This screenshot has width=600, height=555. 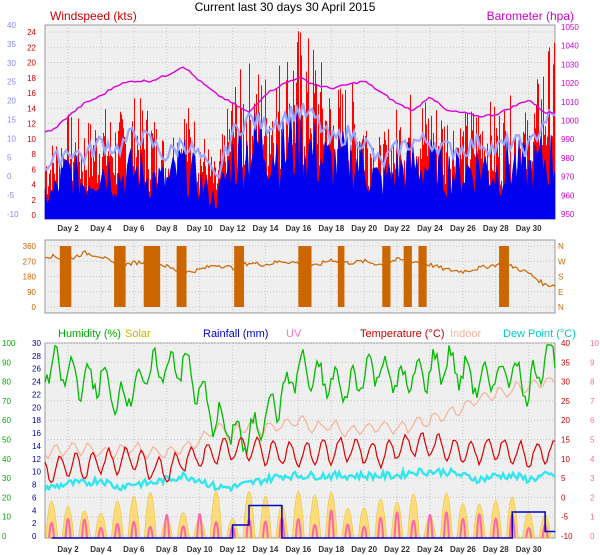 What do you see at coordinates (568, 214) in the screenshot?
I see `barometer-tick: 950` at bounding box center [568, 214].